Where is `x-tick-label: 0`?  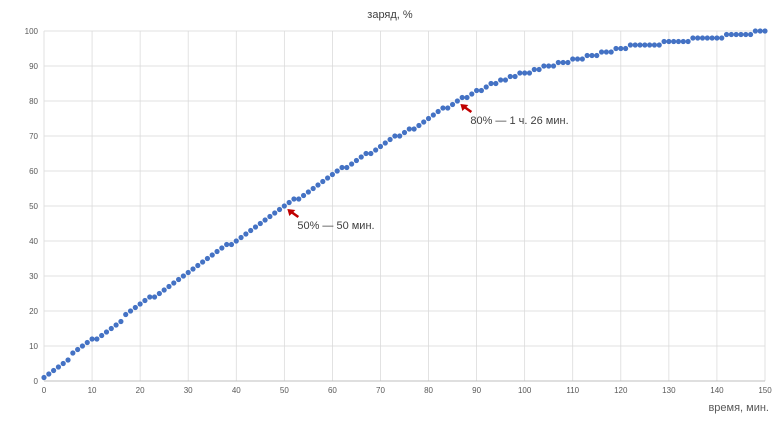
x-tick-label: 0 is located at coordinates (44, 390).